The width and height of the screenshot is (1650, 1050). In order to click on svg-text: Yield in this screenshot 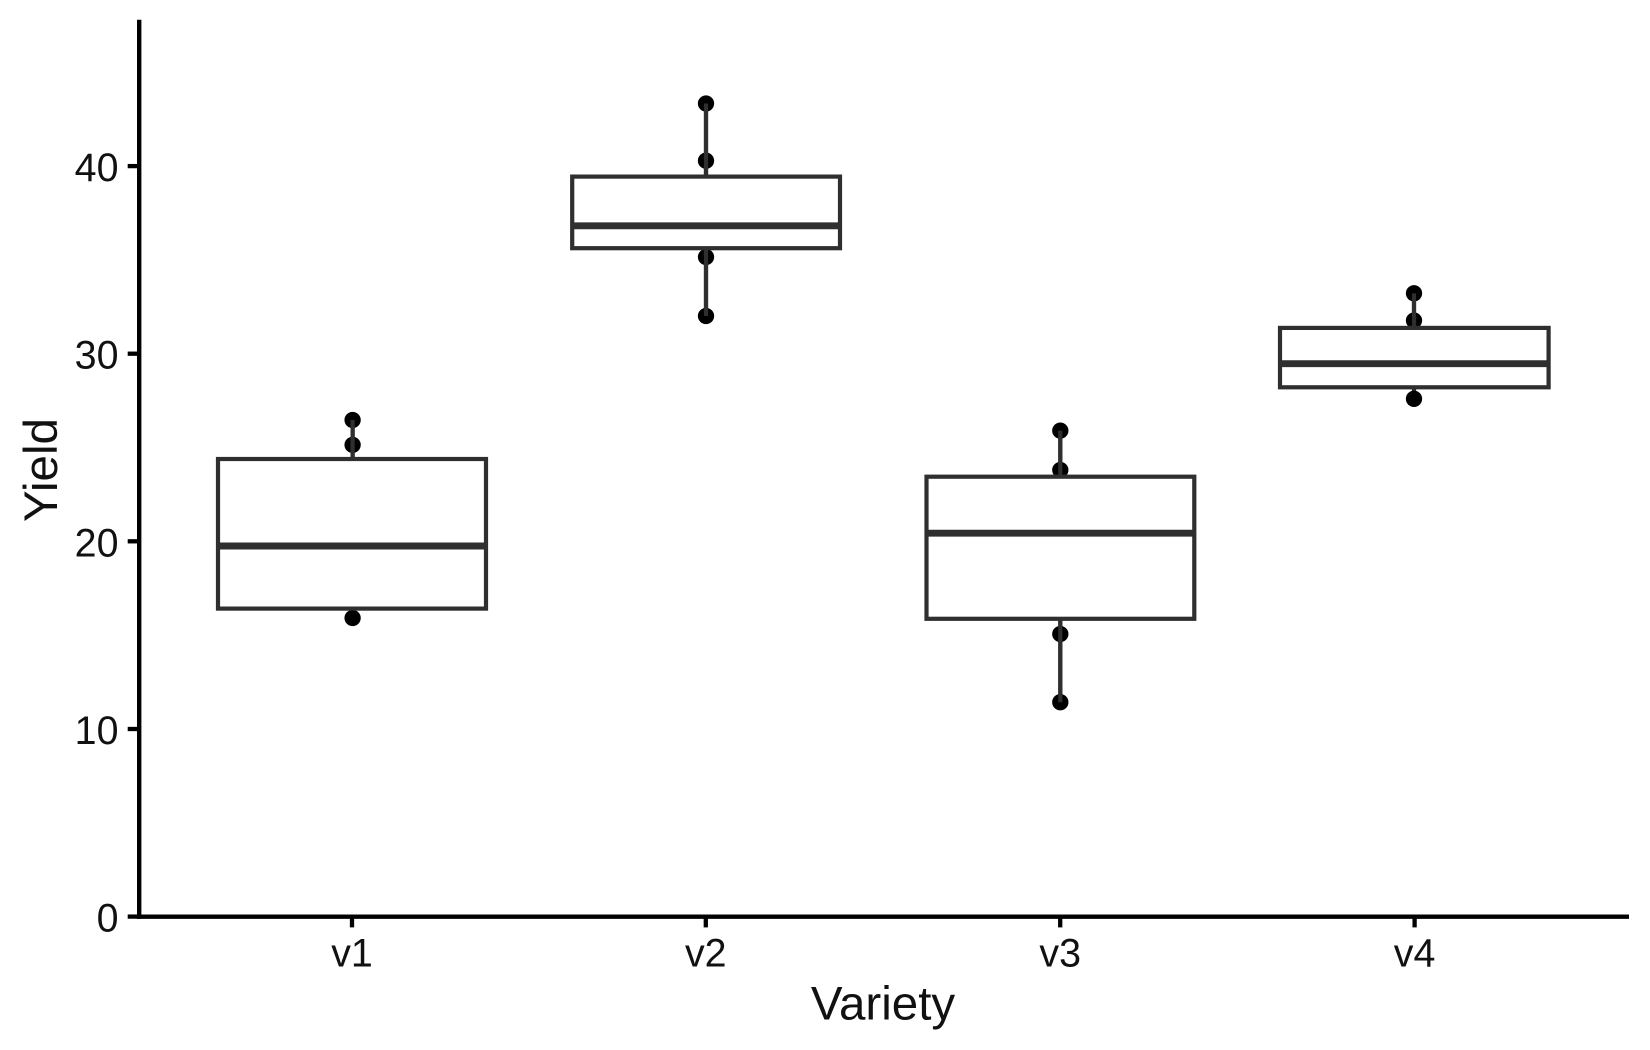, I will do `click(41, 470)`.